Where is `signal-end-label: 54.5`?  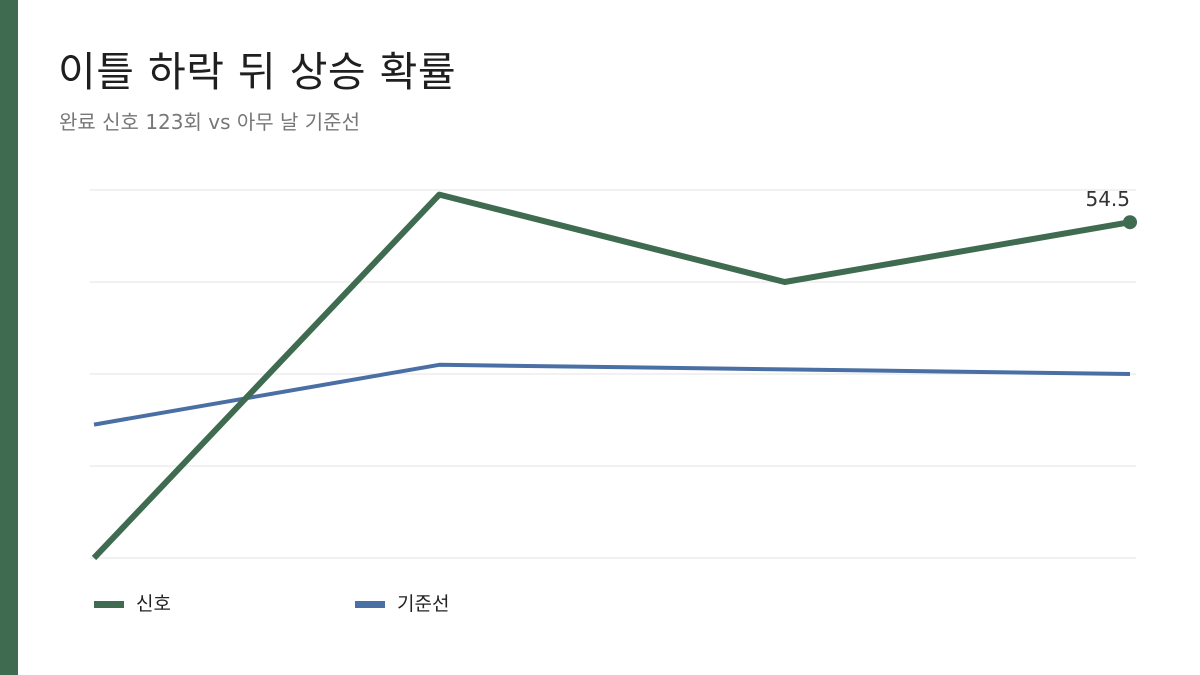
signal-end-label: 54.5 is located at coordinates (1107, 199).